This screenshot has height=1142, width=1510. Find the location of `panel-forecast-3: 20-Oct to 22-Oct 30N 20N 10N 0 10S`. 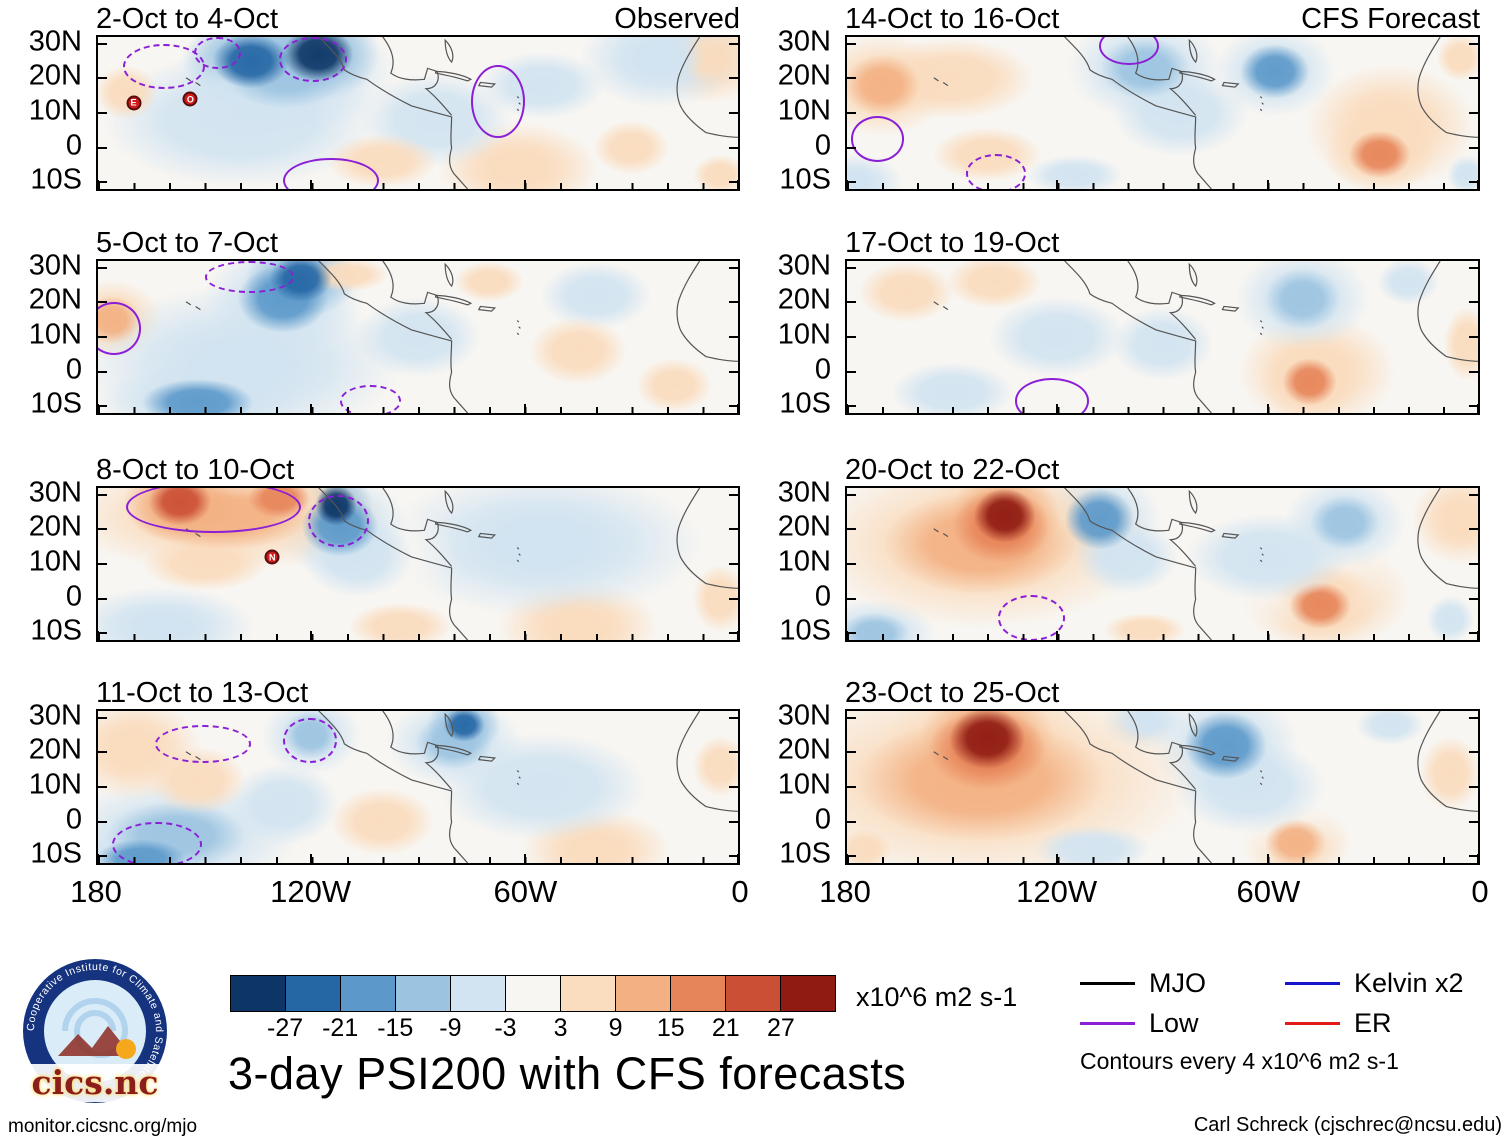

panel-forecast-3: 20-Oct to 22-Oct 30N 20N 10N 0 10S is located at coordinates (1117, 571).